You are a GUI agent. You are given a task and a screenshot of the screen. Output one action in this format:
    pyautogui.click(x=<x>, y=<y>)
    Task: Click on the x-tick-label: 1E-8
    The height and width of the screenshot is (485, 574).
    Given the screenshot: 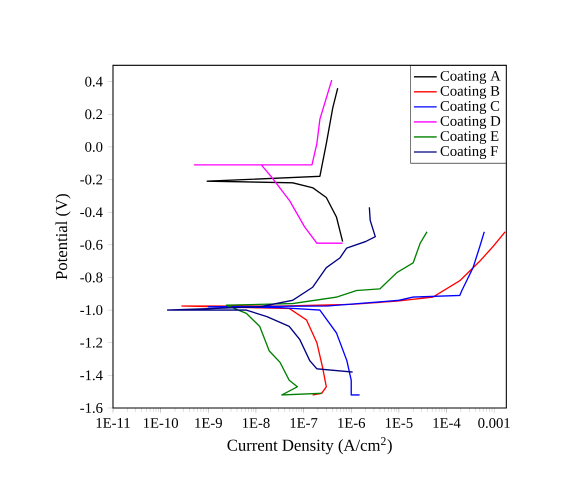 What is the action you would take?
    pyautogui.click(x=256, y=423)
    